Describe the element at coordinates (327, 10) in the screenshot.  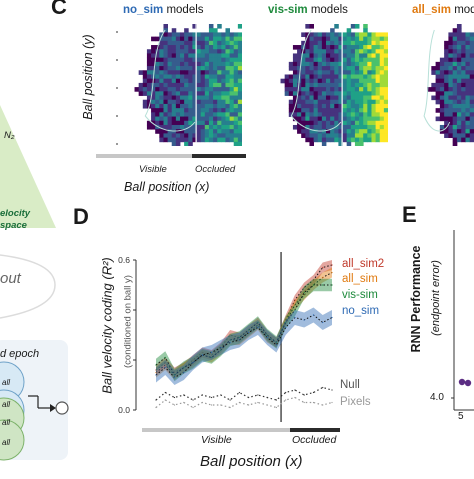
I see `heatmap-title-vis-sim-suffix: models` at that location.